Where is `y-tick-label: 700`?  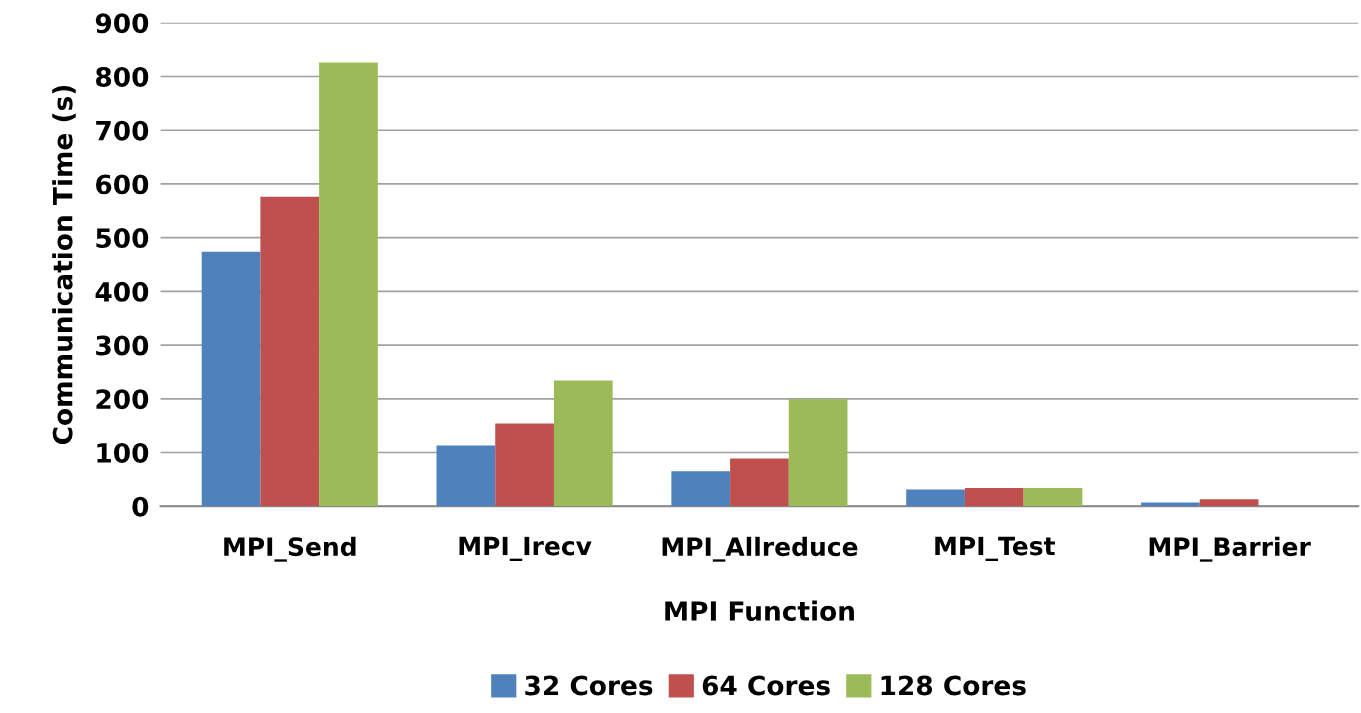 y-tick-label: 700 is located at coordinates (122, 130).